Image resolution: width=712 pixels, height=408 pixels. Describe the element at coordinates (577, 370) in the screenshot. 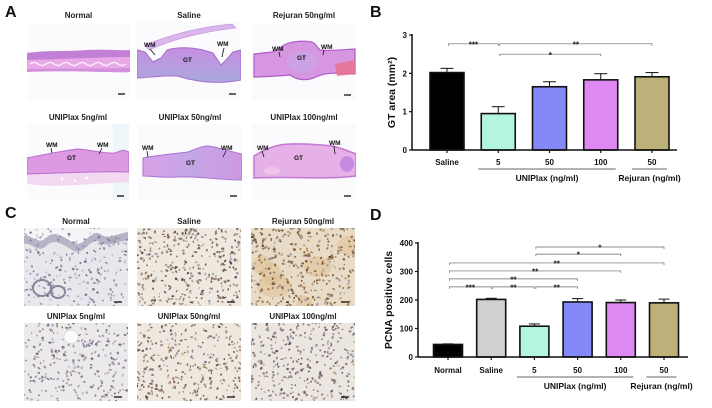

I see `x-tick-label: 50` at that location.